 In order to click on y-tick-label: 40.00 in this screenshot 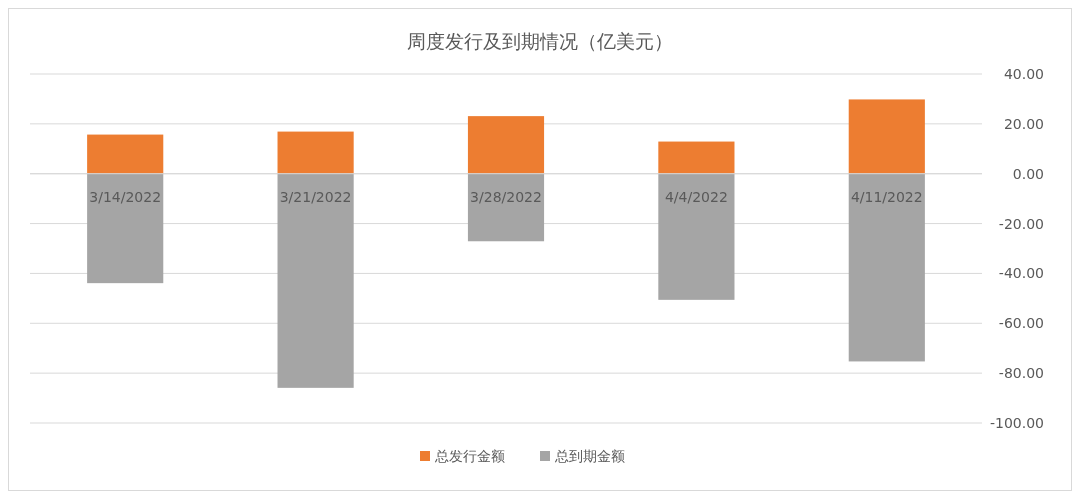, I will do `click(1023, 74)`.